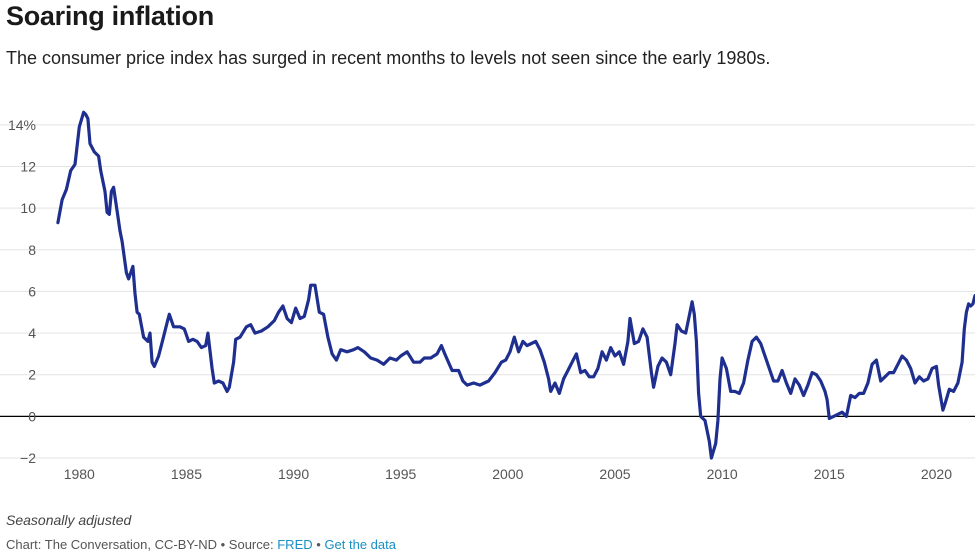 The image size is (975, 560). Describe the element at coordinates (186, 473) in the screenshot. I see `x-tick-label: 1985` at that location.